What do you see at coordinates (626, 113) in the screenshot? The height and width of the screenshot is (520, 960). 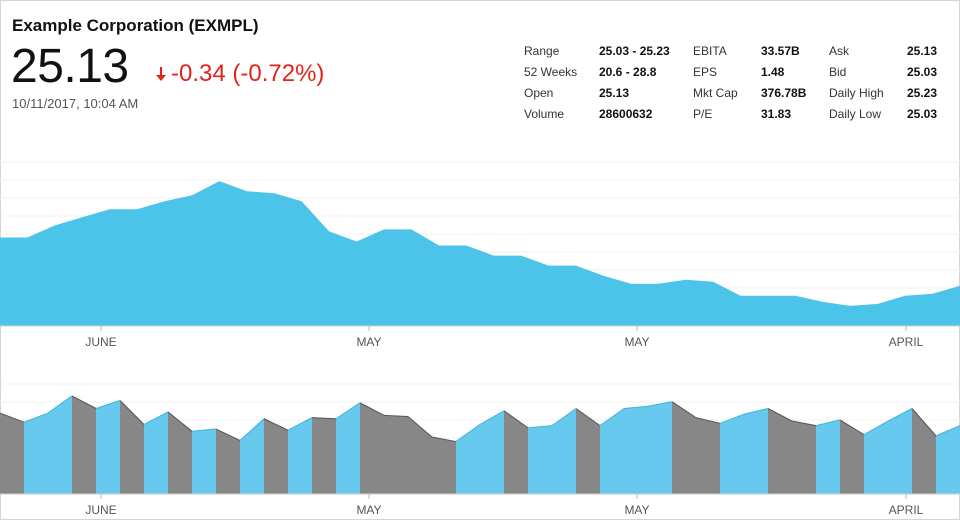 I see `stat-value: 28600632` at bounding box center [626, 113].